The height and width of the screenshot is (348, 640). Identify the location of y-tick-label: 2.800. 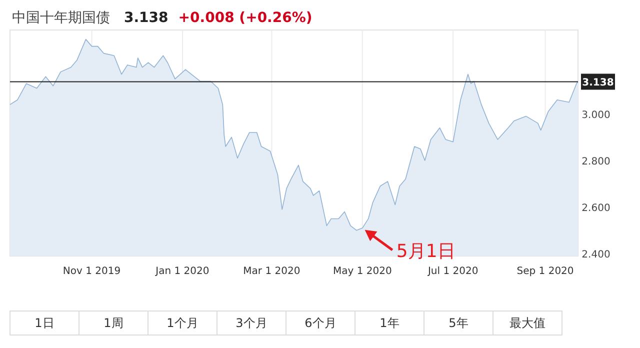
(596, 162).